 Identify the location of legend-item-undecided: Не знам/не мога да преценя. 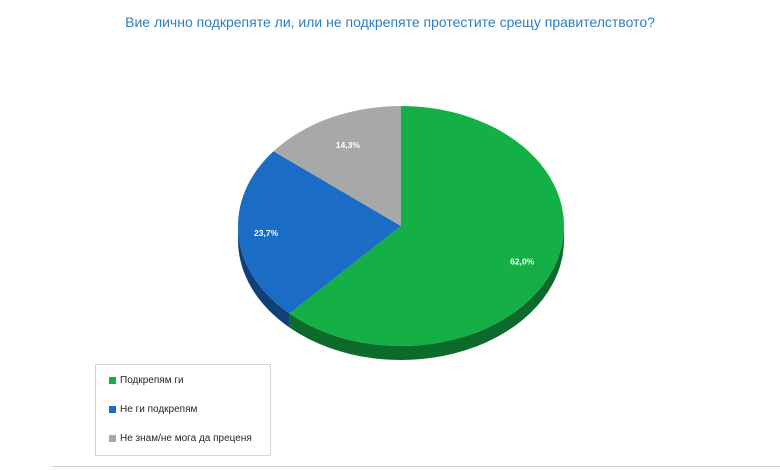
(180, 438).